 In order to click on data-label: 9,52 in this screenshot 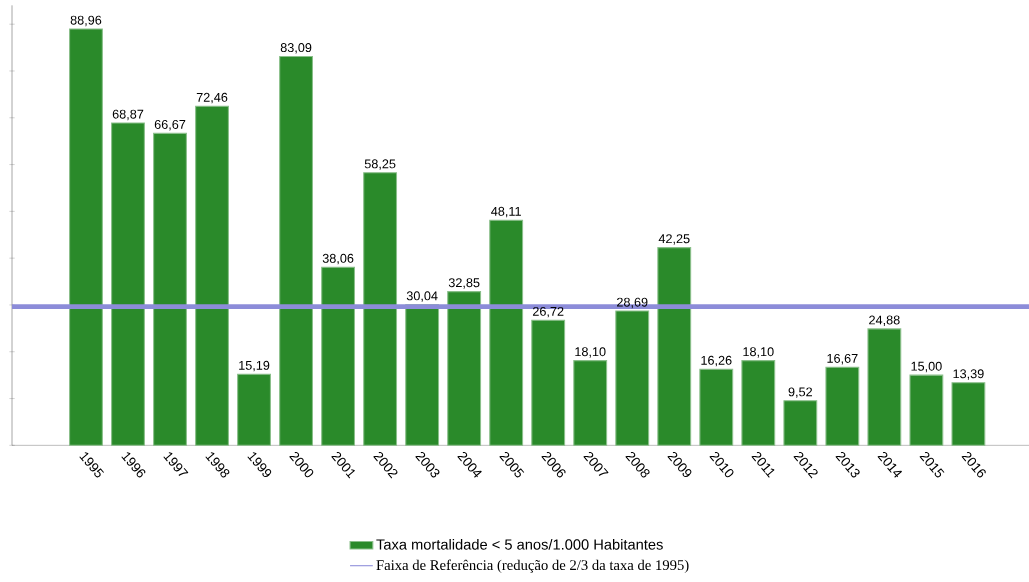, I will do `click(800, 392)`.